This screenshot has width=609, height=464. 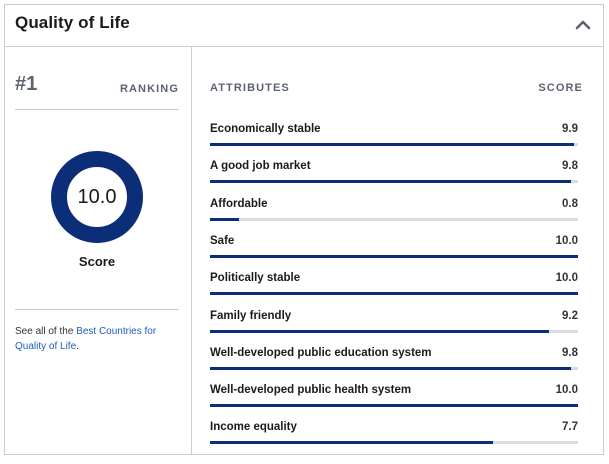 I want to click on attribute-name: Family friendly, so click(x=251, y=315).